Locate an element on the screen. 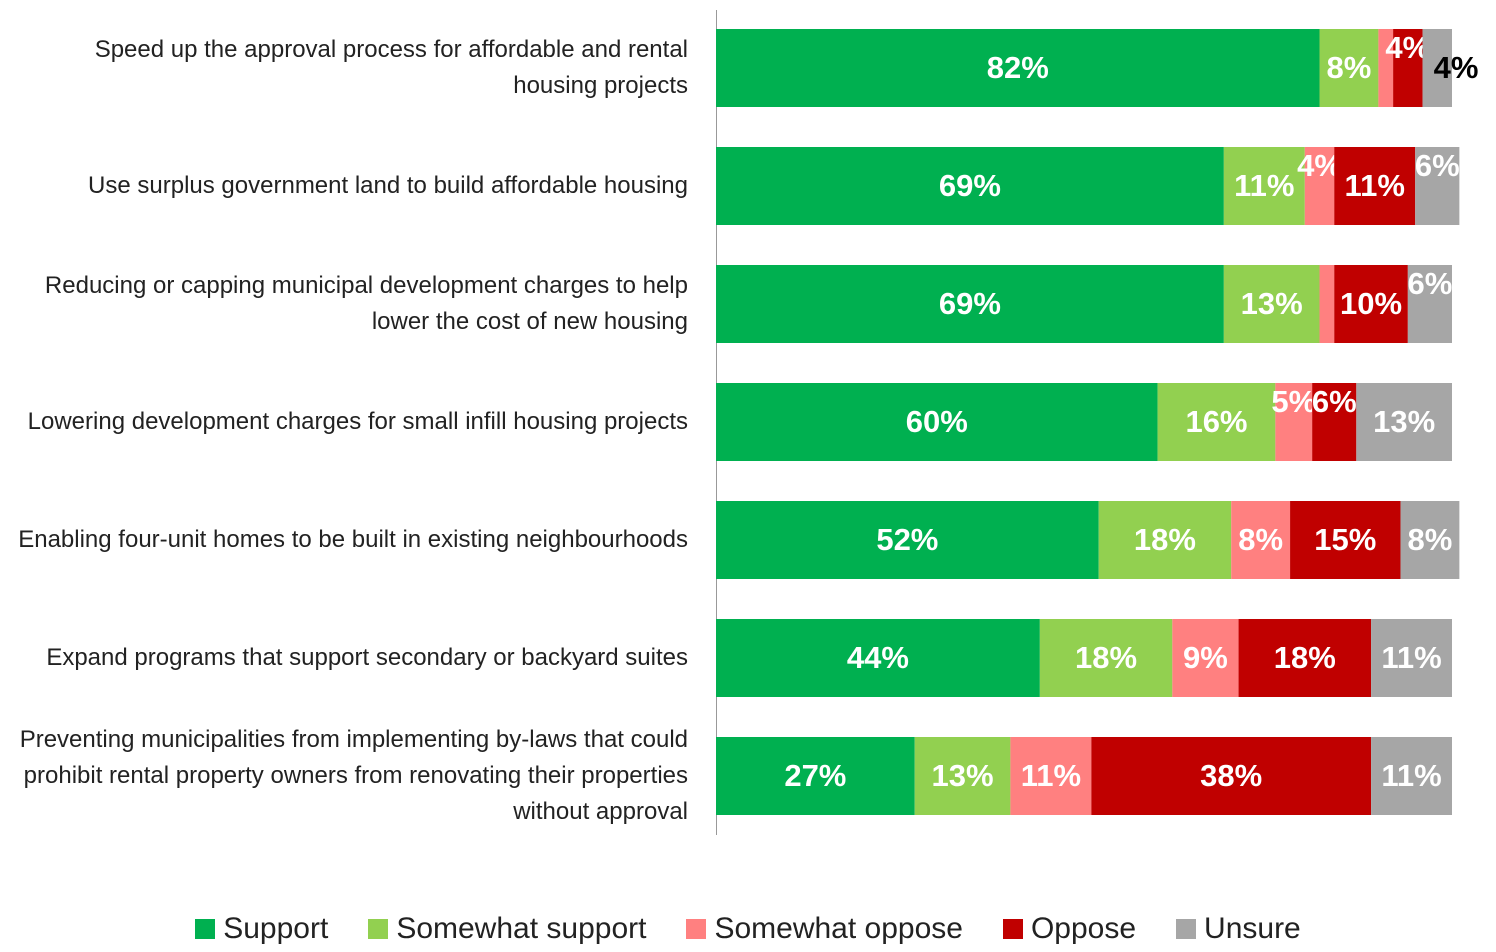 The height and width of the screenshot is (952, 1496). data-label: 15% is located at coordinates (1345, 539).